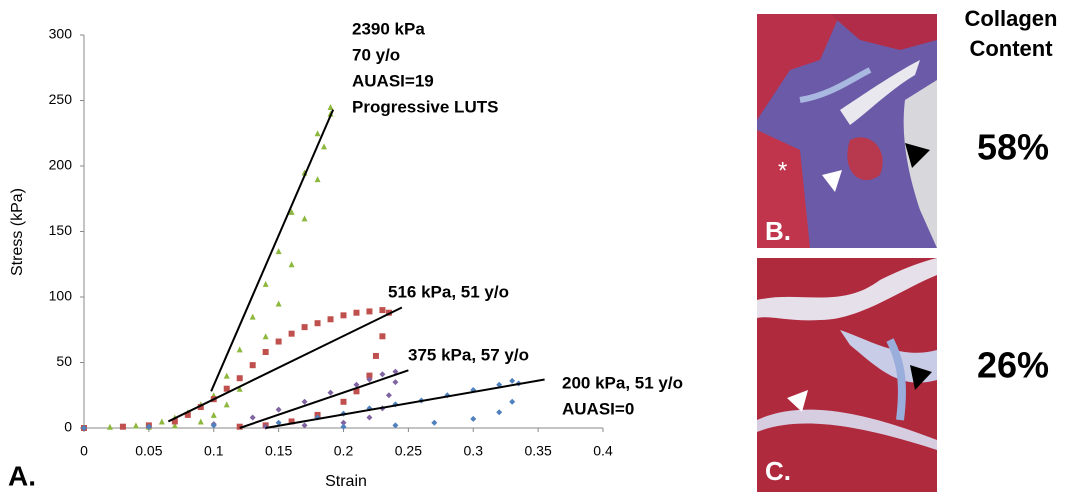 The image size is (1083, 496). Describe the element at coordinates (22, 475) in the screenshot. I see `panel-label: A.` at that location.